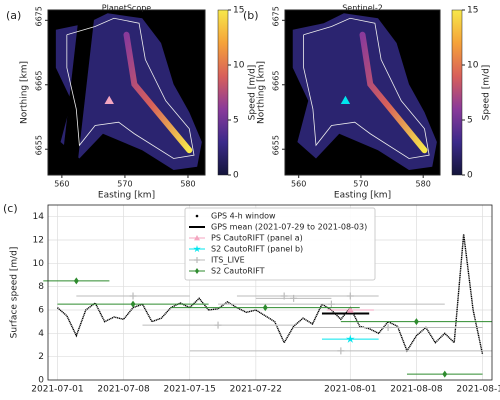 This screenshot has height=400, width=500. What do you see at coordinates (289, 227) in the screenshot?
I see `legend-label: GPS mean (2021-07-29 to 2021-08-03)` at bounding box center [289, 227].